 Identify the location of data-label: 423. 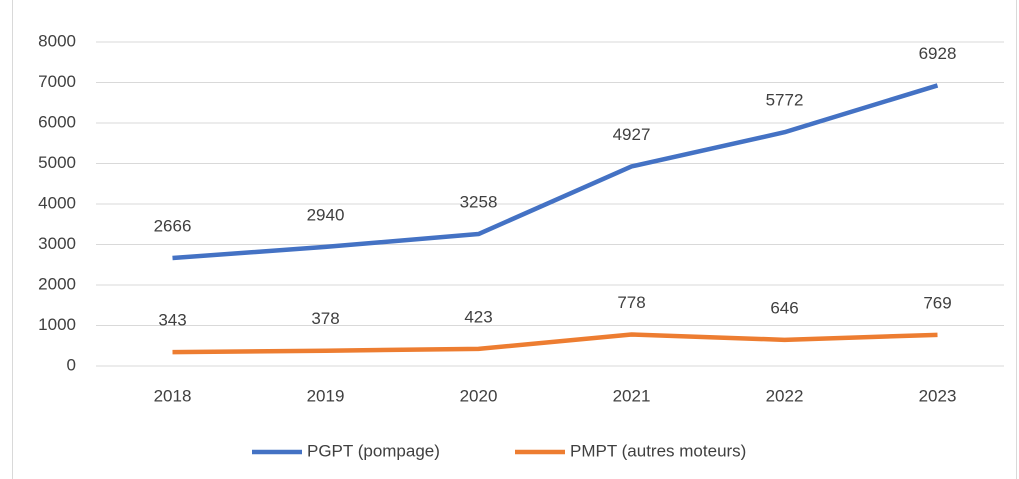
(478, 316).